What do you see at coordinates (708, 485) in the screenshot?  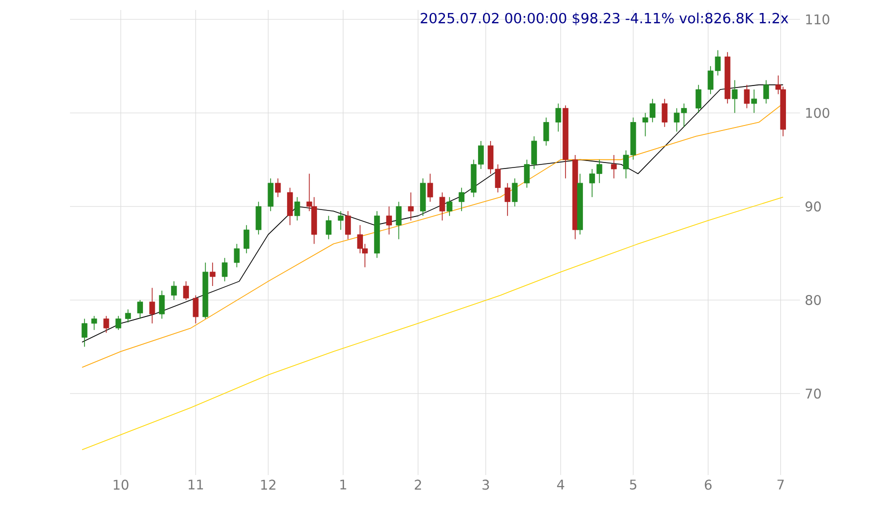 I see `x-tick-label: 6` at bounding box center [708, 485].